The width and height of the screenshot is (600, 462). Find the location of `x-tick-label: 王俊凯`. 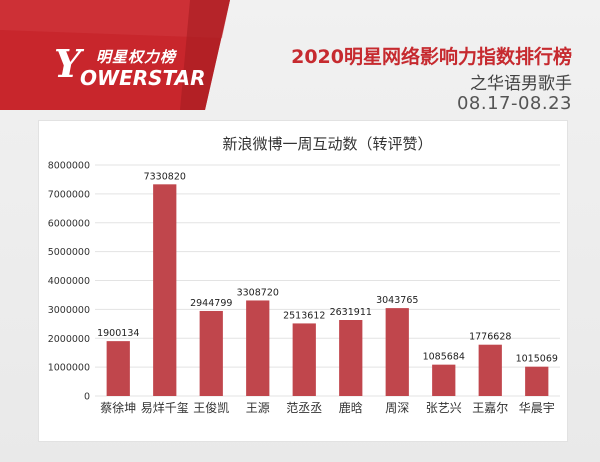

x-tick-label: 王俊凯 is located at coordinates (211, 407).